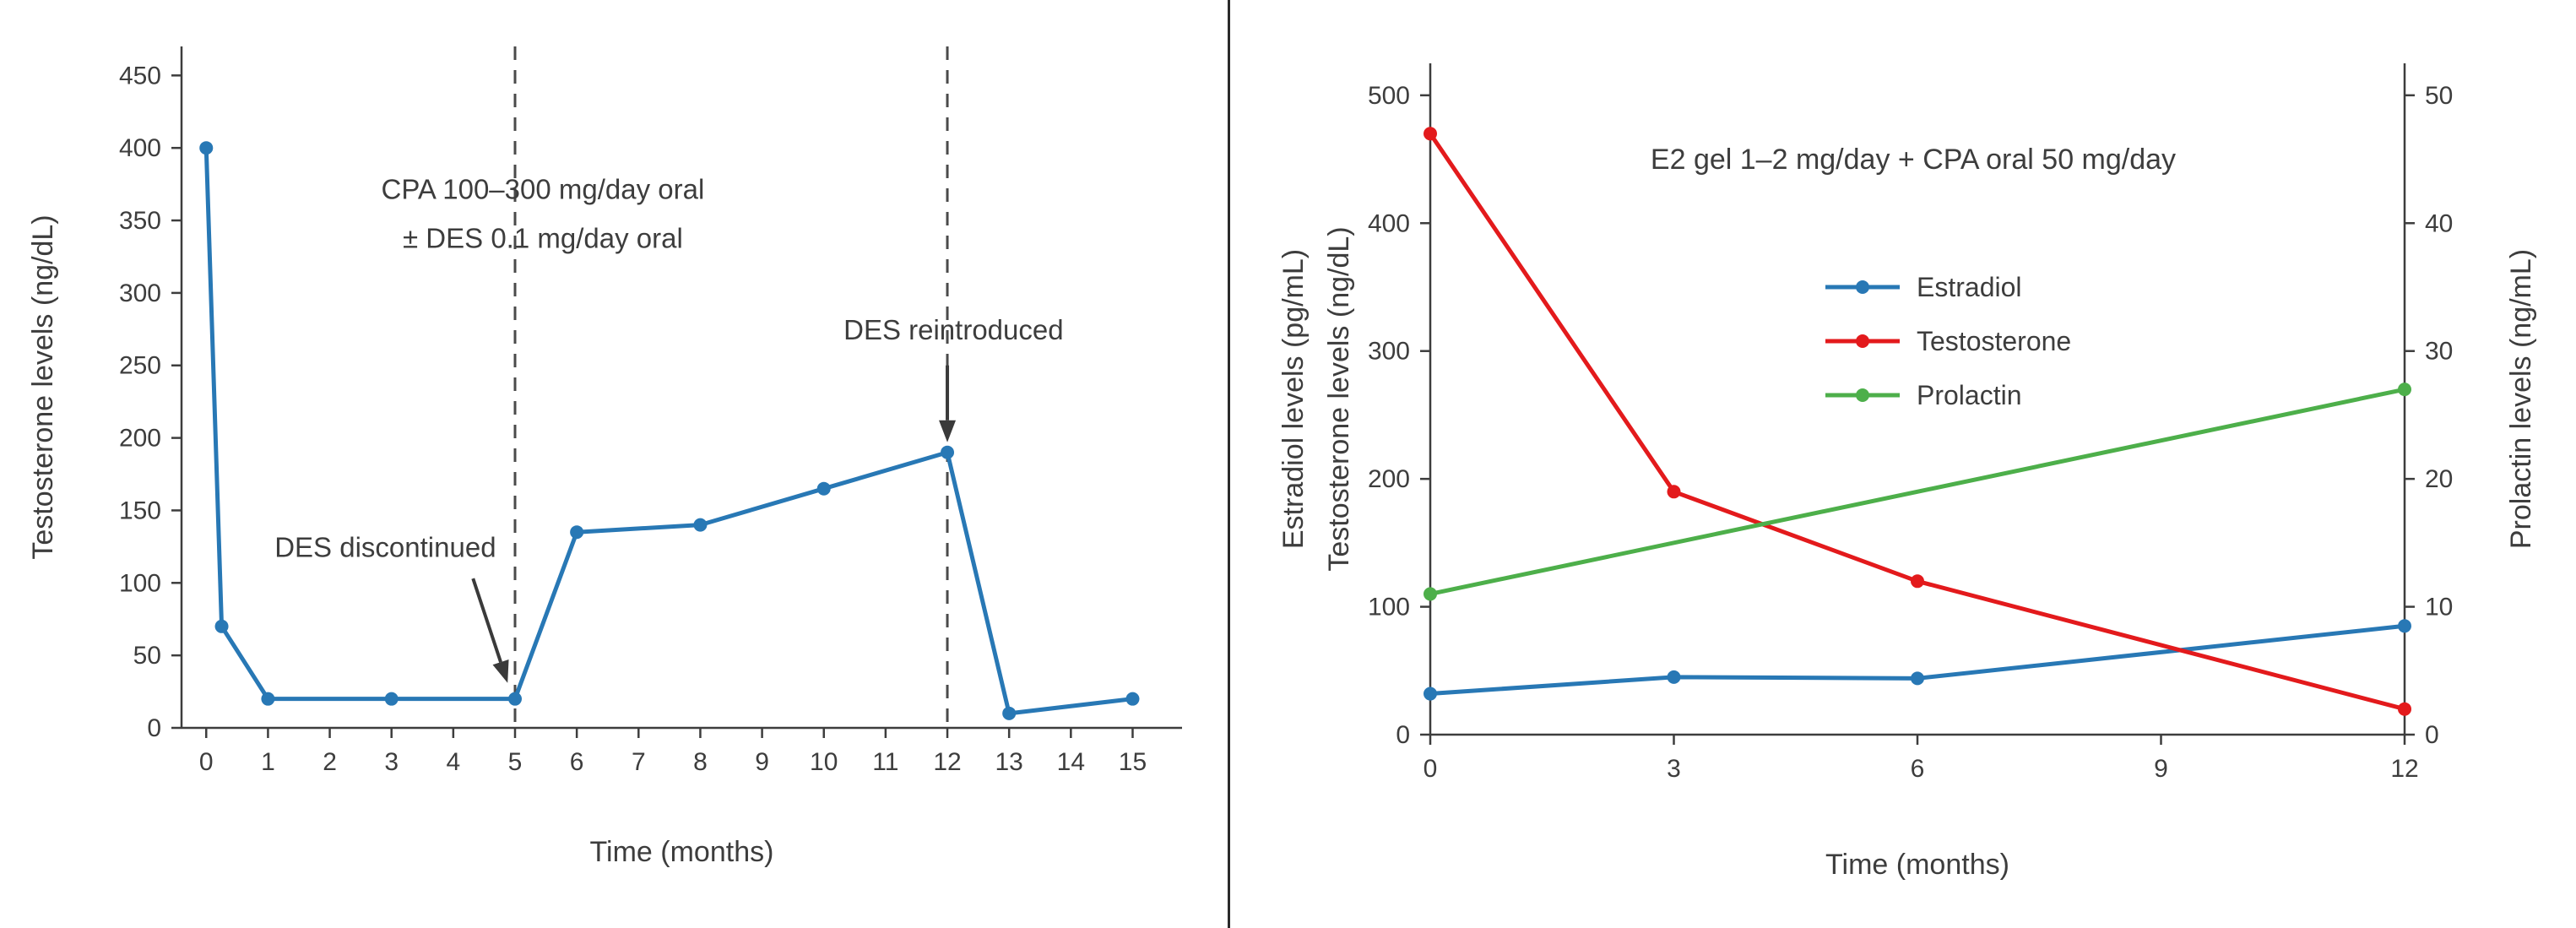  What do you see at coordinates (544, 188) in the screenshot?
I see `annotation-text: CPA 100–300 mg/day oral` at bounding box center [544, 188].